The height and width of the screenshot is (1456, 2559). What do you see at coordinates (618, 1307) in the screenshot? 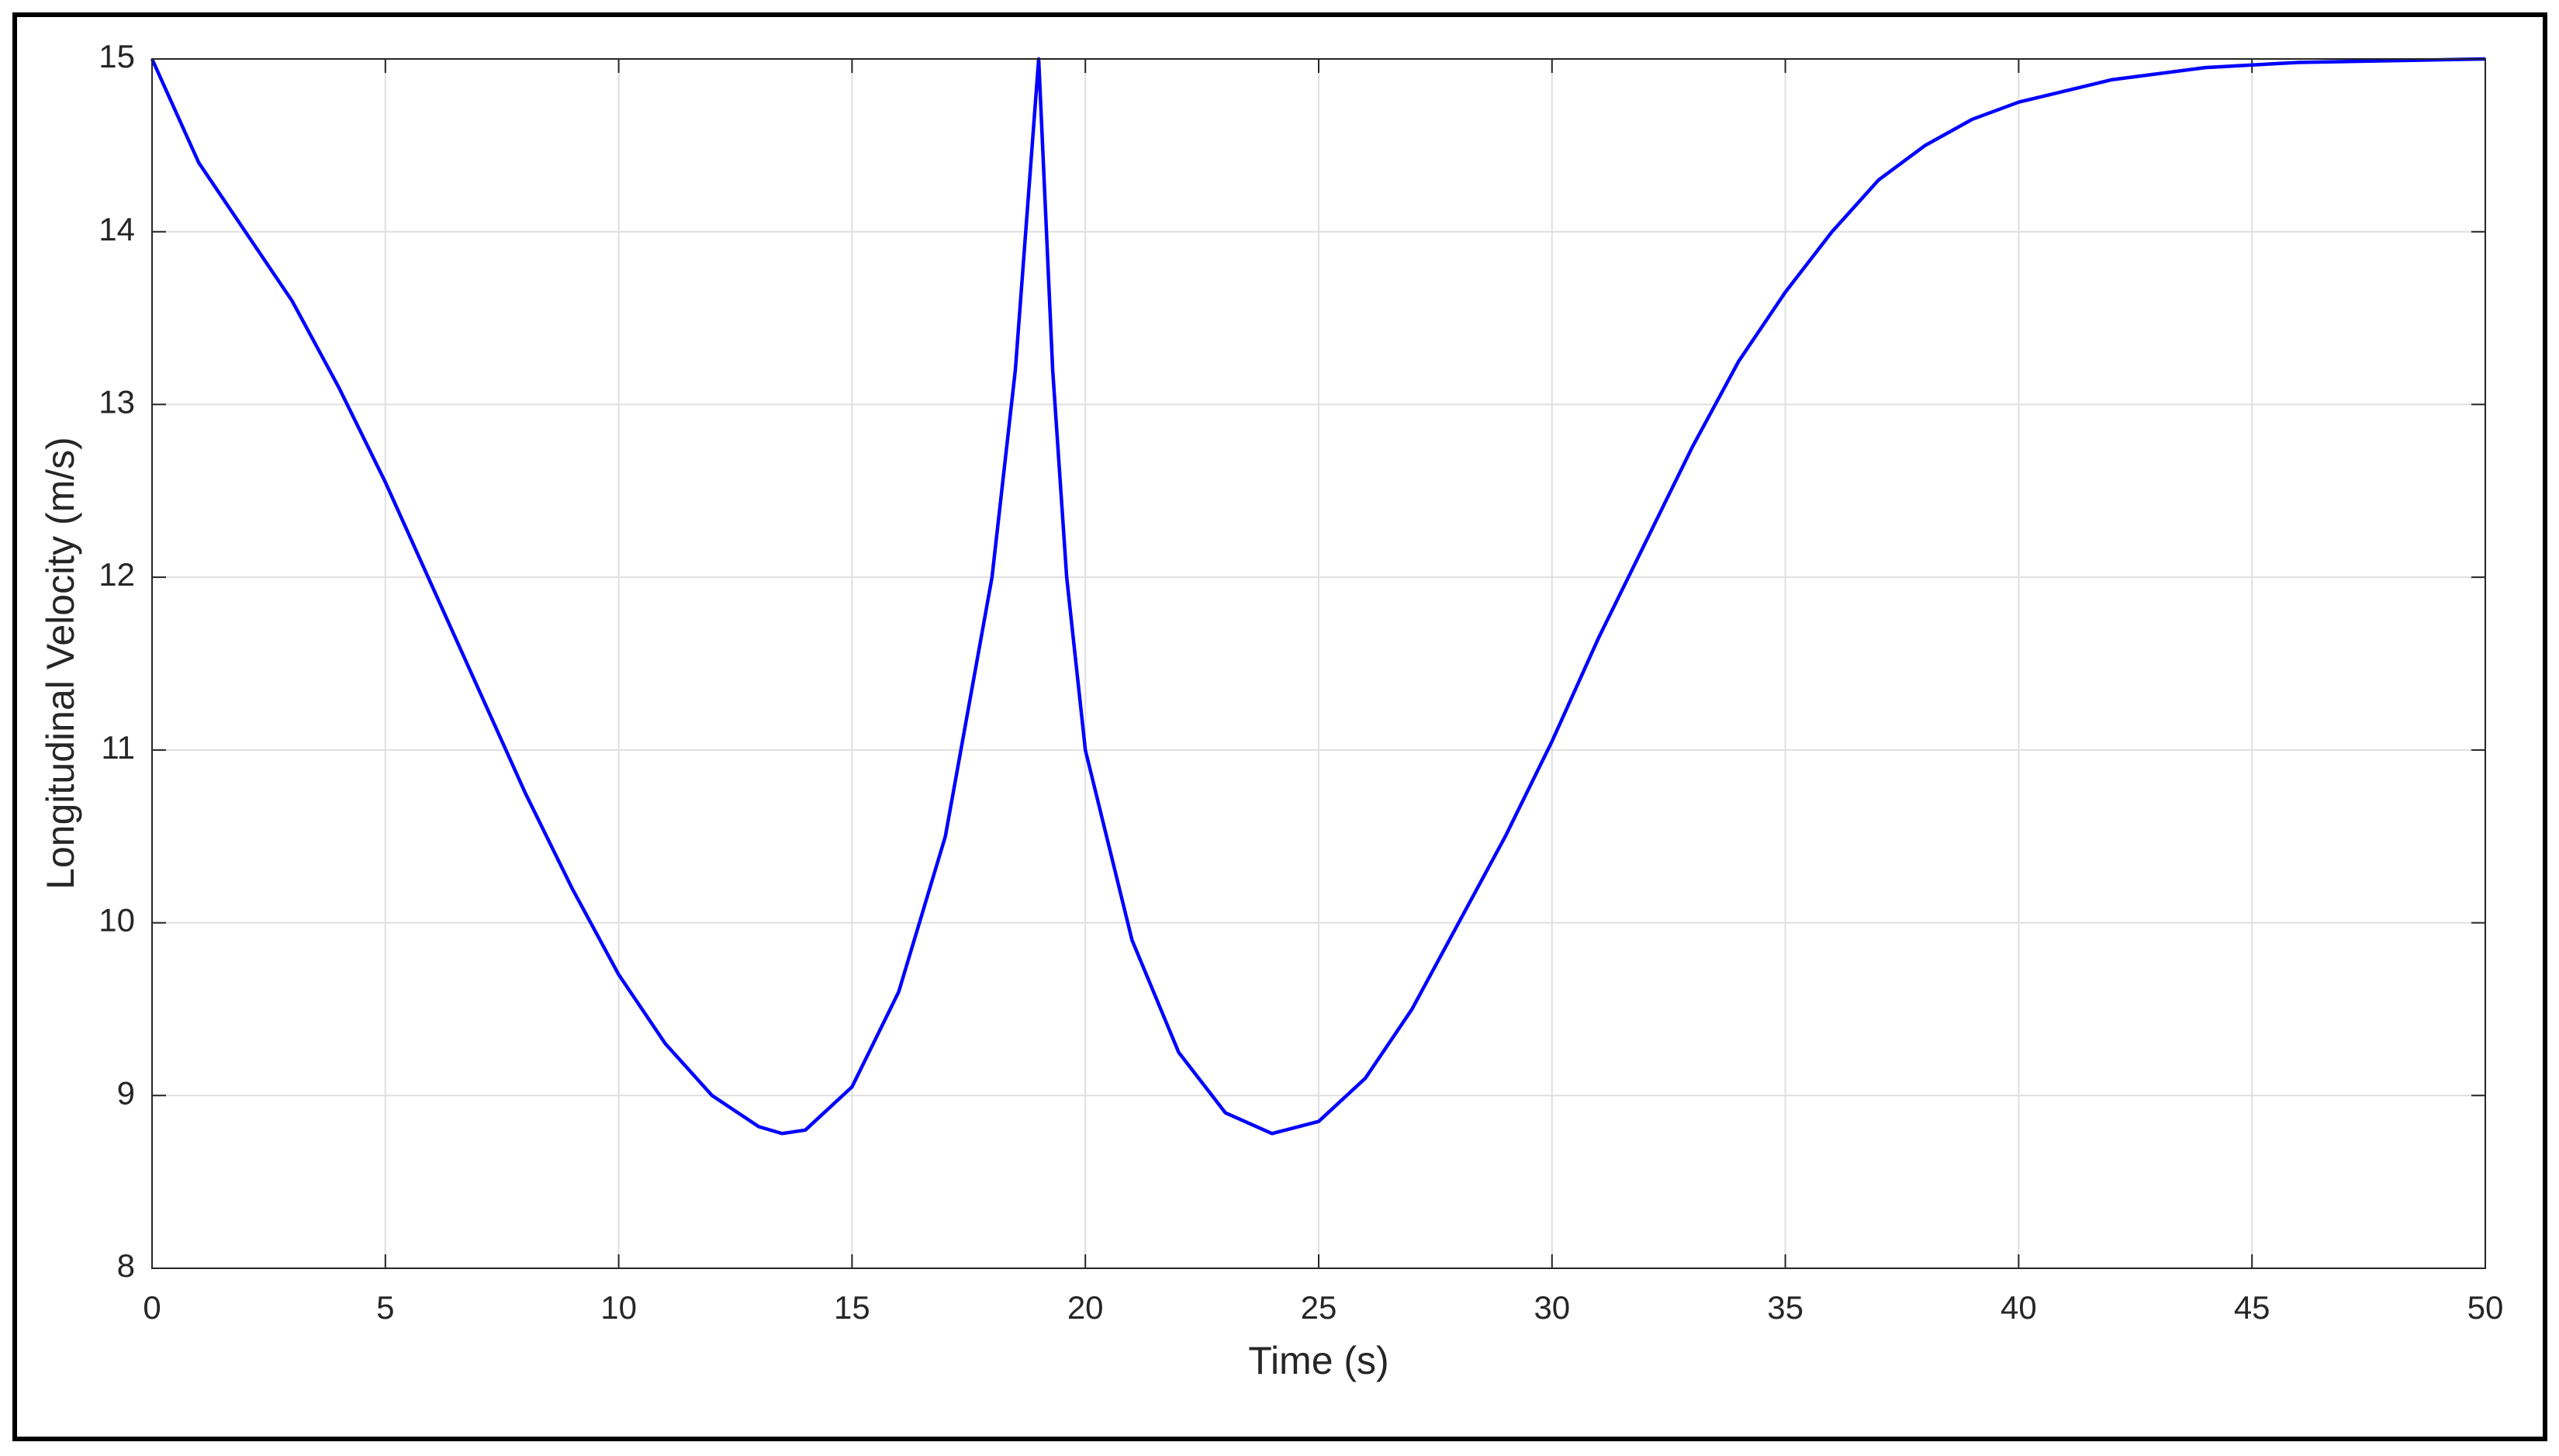
I see `x-tick-label: 10` at bounding box center [618, 1307].